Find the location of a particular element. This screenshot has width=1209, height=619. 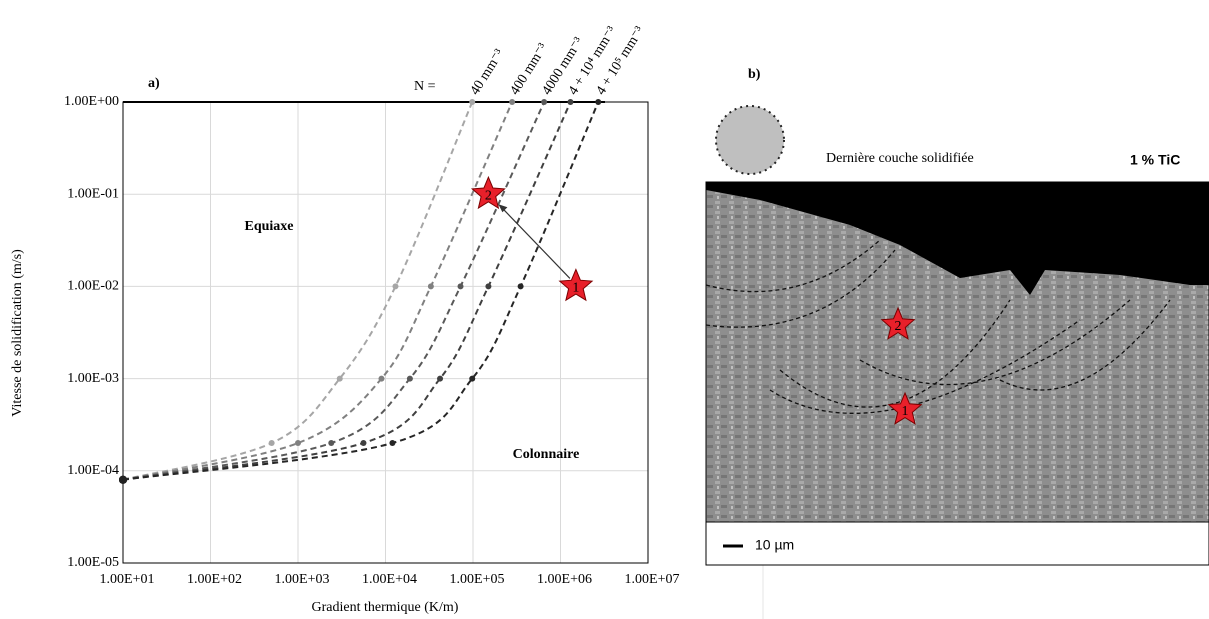

y-axis-title: Vitesse de solidification (m/s) is located at coordinates (17, 333).